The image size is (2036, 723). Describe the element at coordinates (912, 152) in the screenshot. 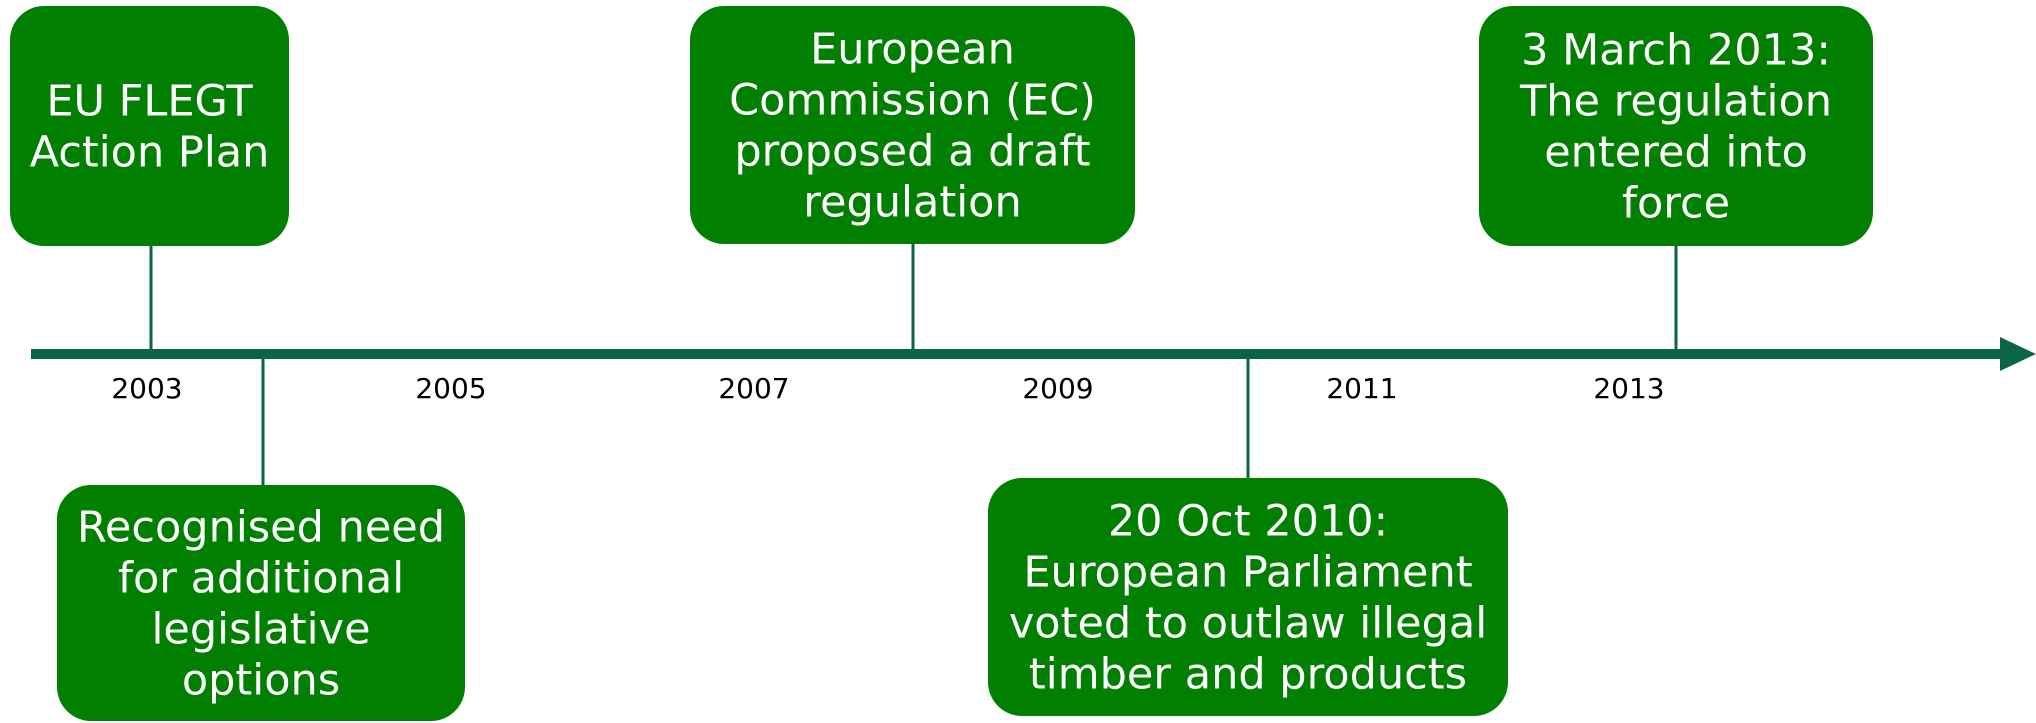

I see `event-text: proposed a draft` at that location.